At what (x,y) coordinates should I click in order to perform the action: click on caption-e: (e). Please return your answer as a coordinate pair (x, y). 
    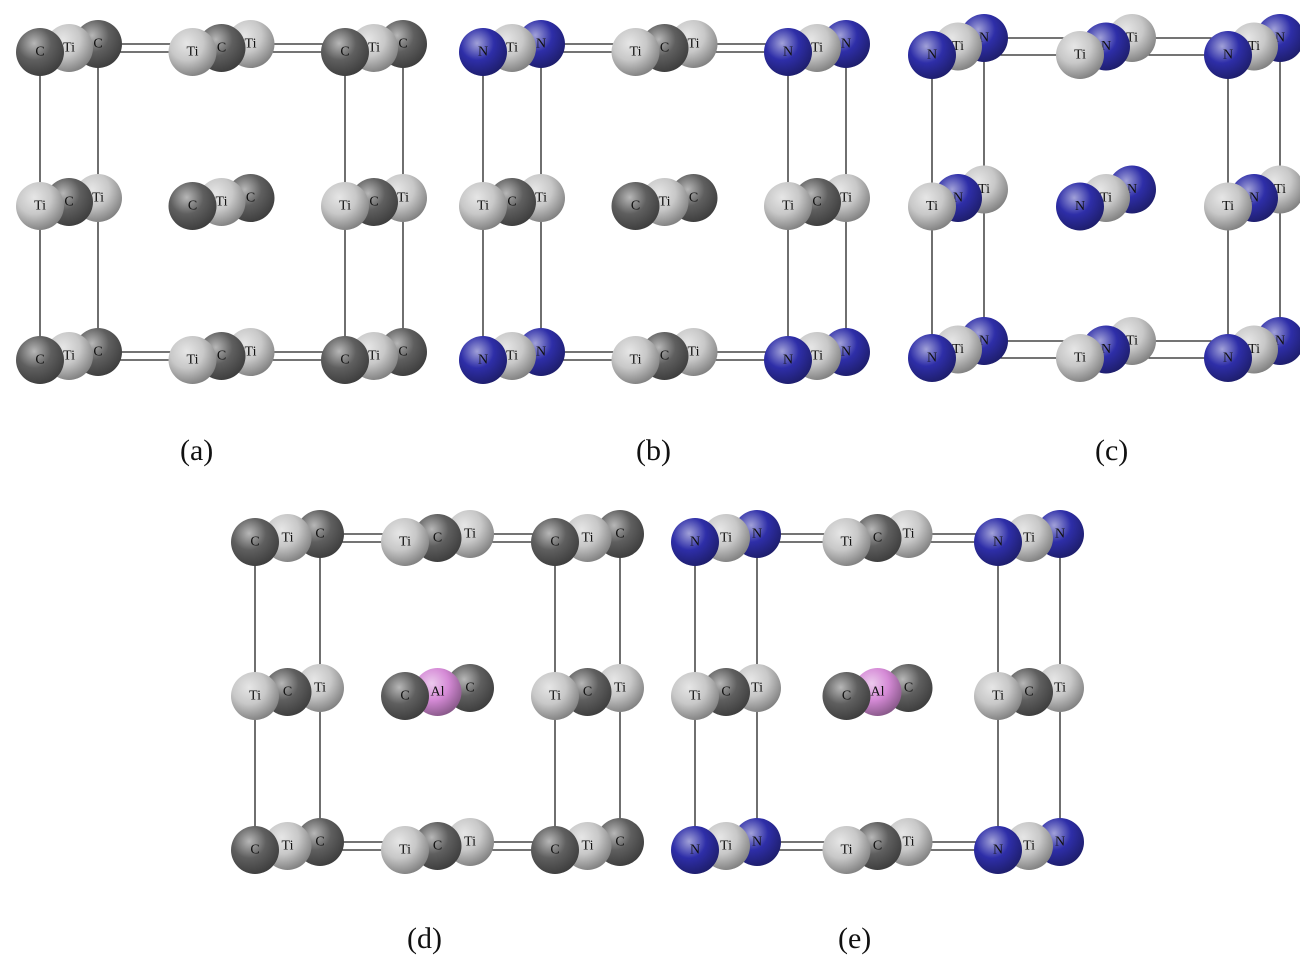
    Looking at the image, I should click on (854, 938).